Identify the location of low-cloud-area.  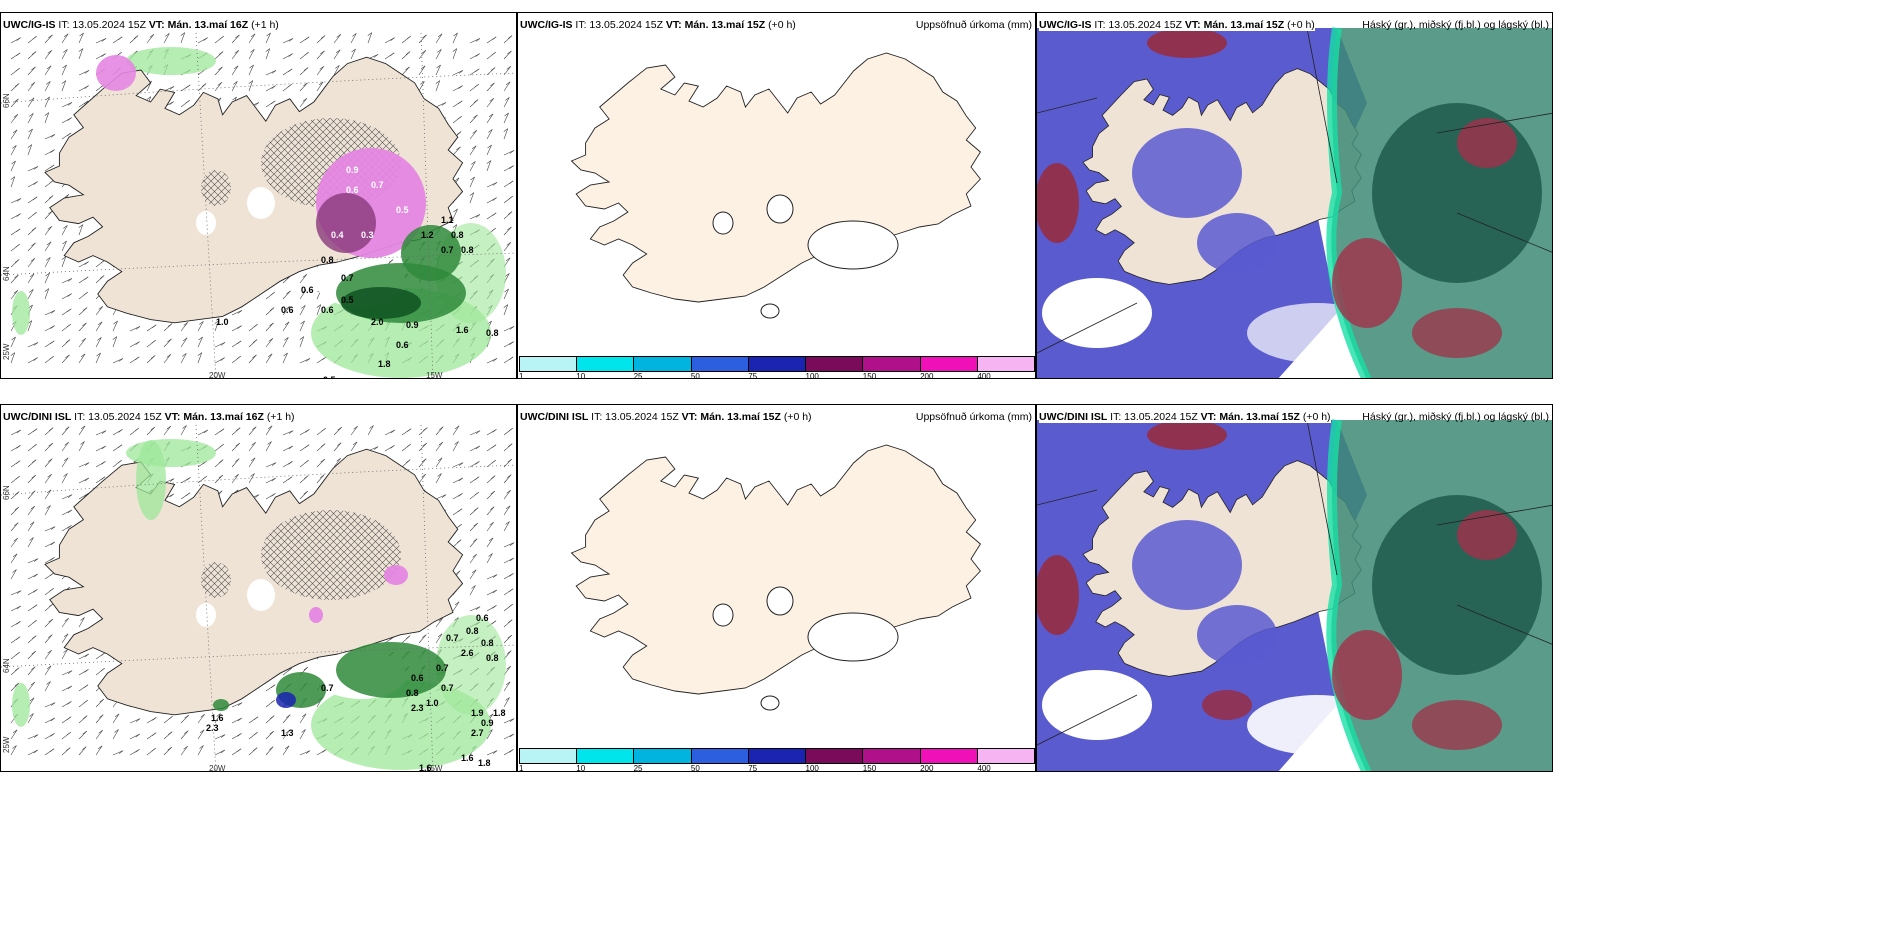
(1237, 243).